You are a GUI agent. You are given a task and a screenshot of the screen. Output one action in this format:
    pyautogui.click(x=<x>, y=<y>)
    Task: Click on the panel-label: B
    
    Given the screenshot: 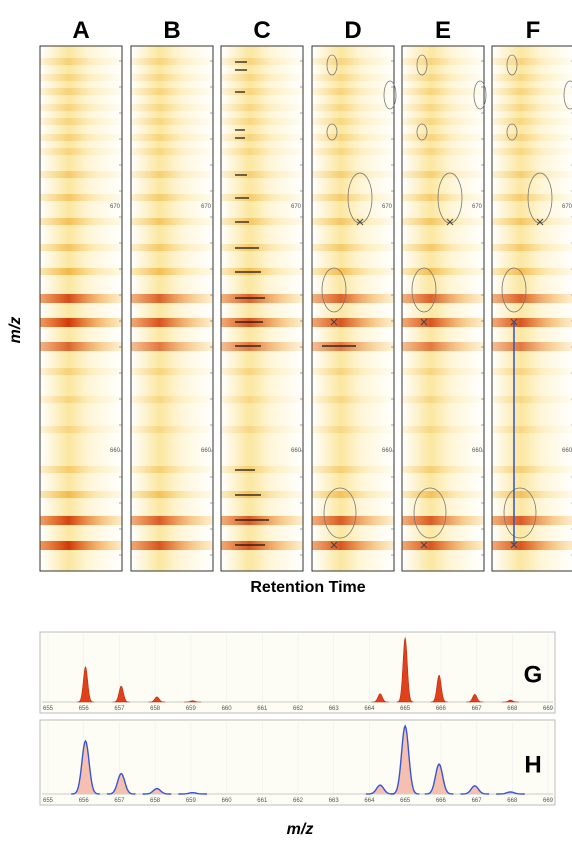 What is the action you would take?
    pyautogui.click(x=171, y=30)
    